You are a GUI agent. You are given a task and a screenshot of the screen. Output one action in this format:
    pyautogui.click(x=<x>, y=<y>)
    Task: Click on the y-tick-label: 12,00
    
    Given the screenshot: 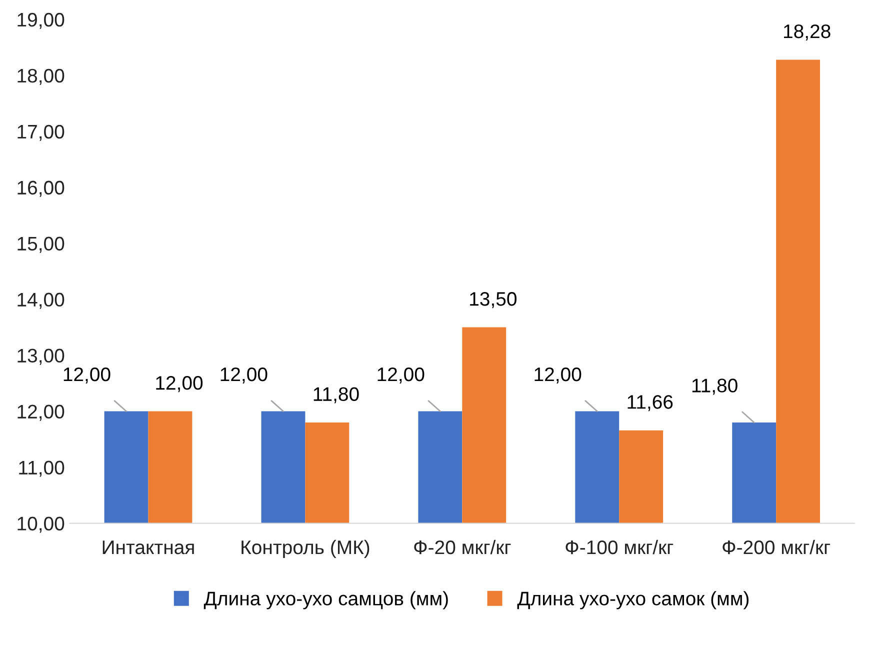 What is the action you would take?
    pyautogui.click(x=41, y=412)
    